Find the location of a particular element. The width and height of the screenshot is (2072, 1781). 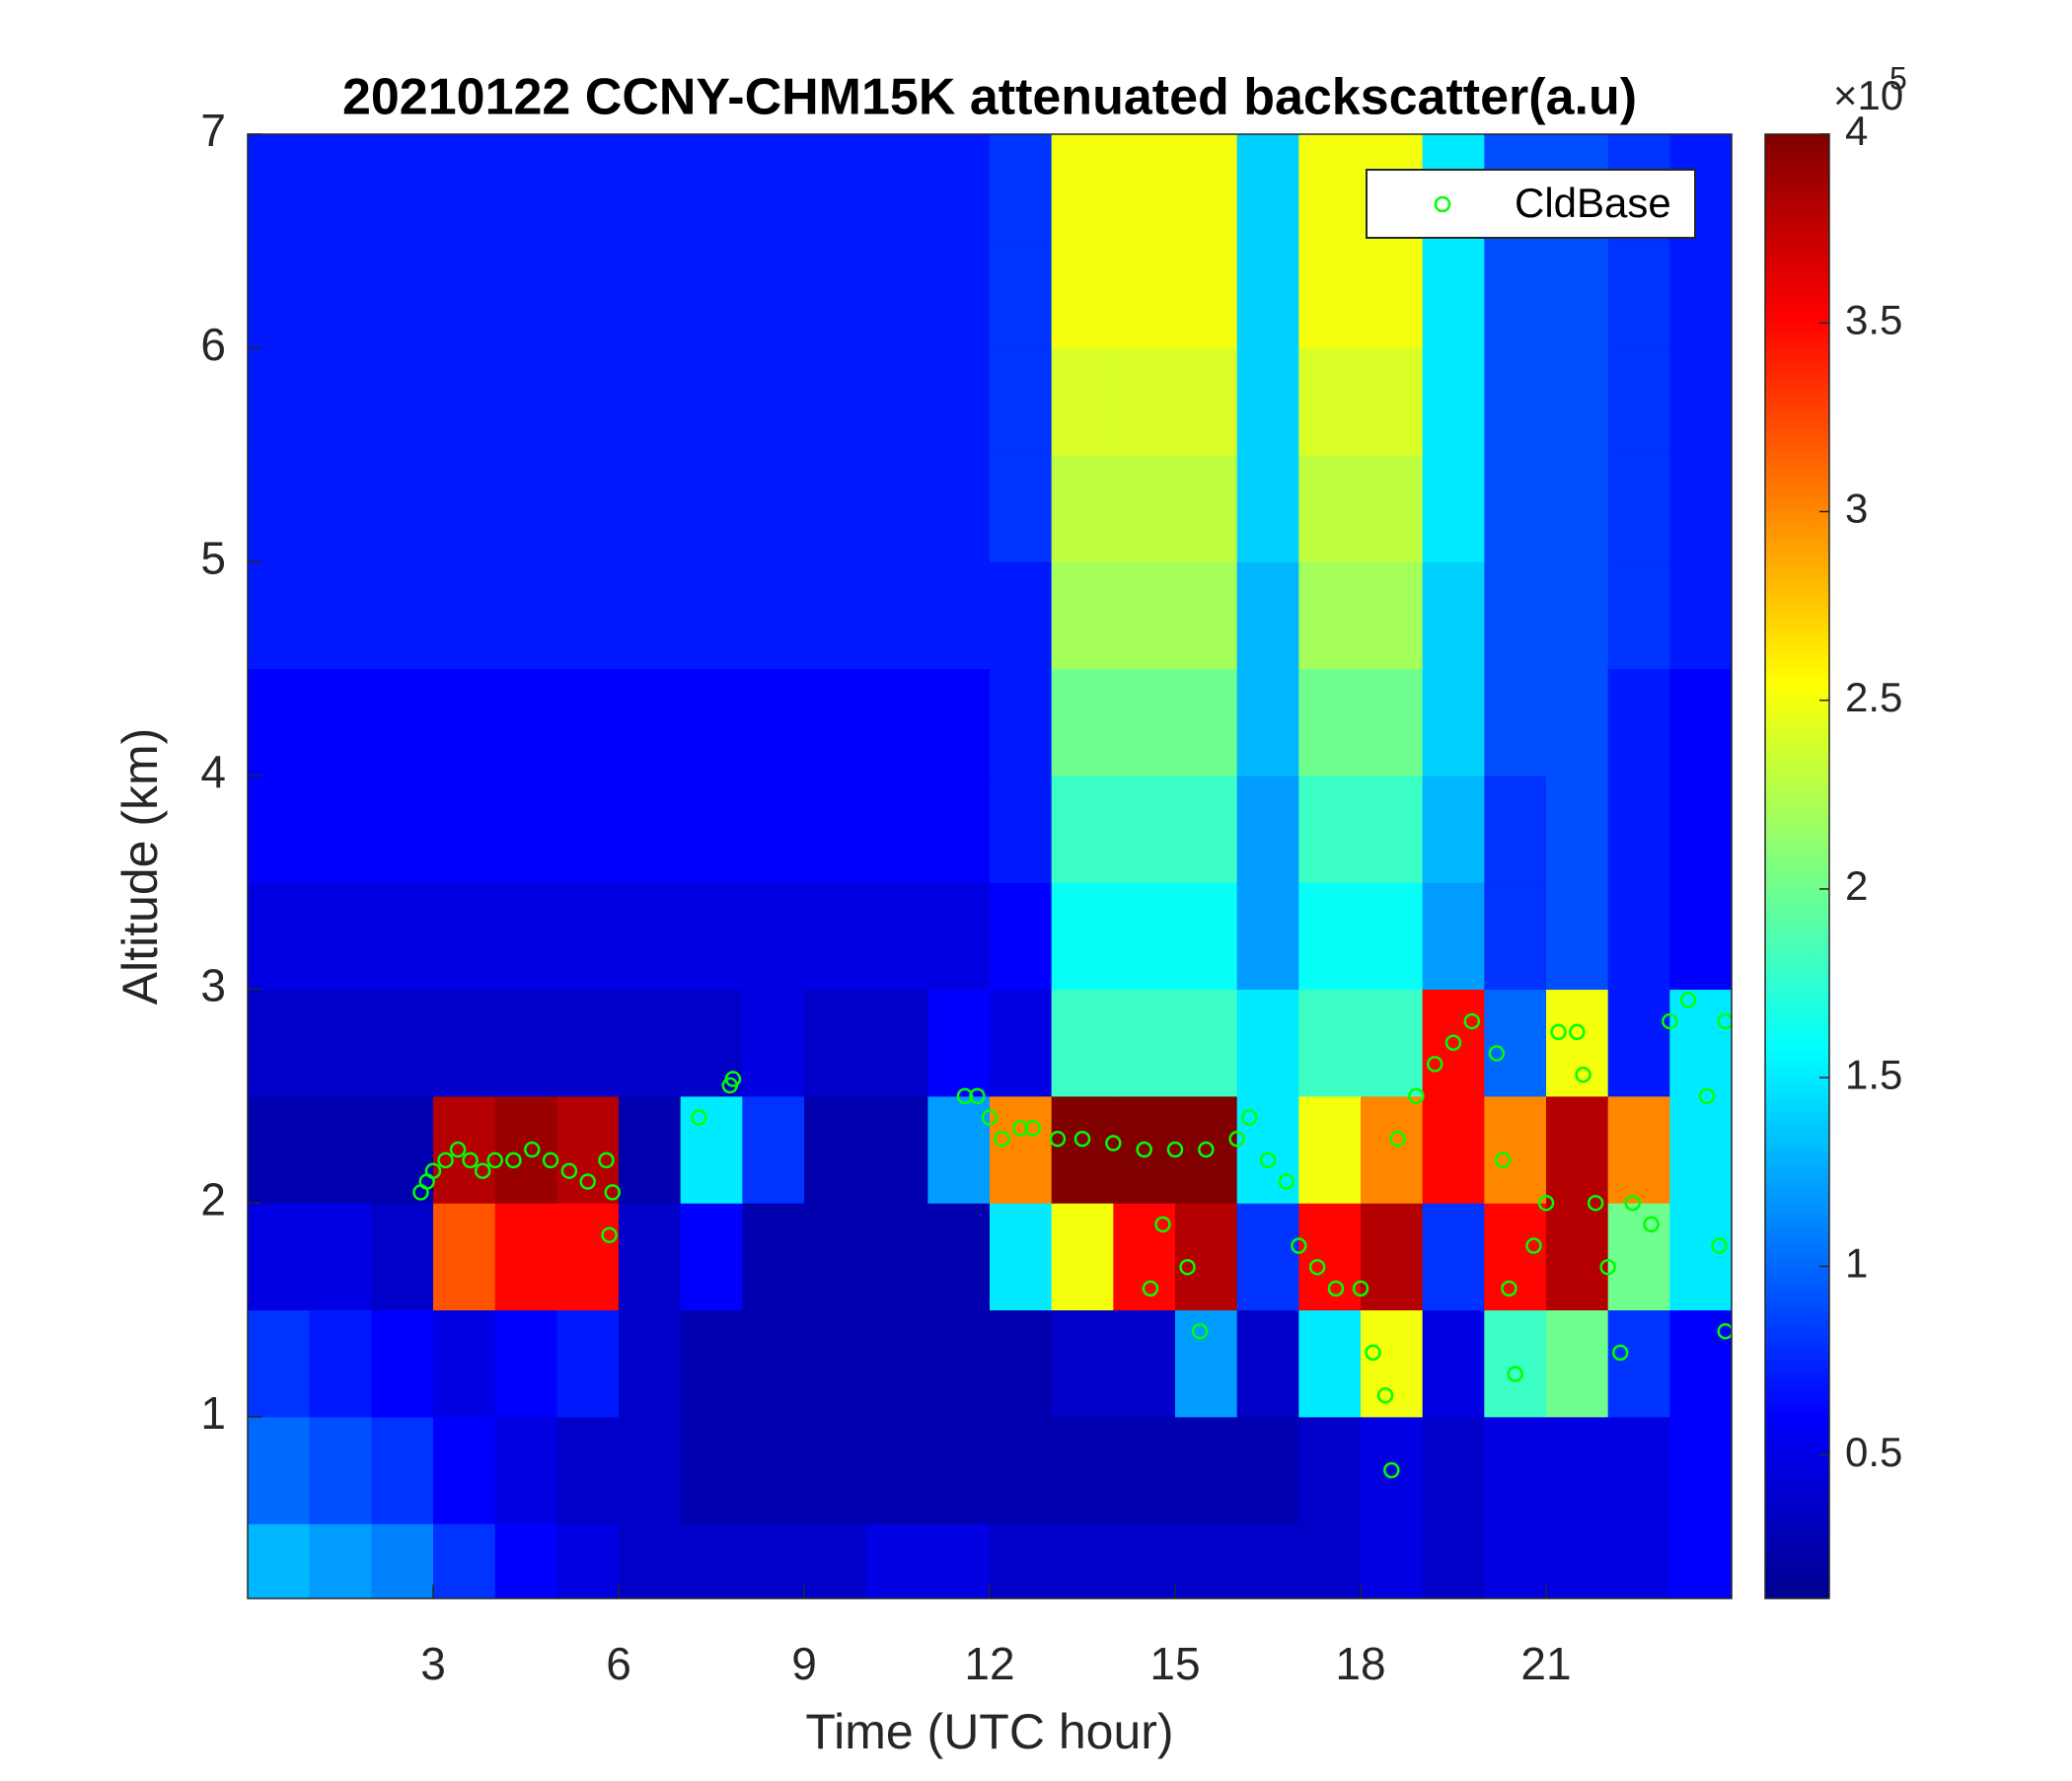

legend-box is located at coordinates (1531, 204).